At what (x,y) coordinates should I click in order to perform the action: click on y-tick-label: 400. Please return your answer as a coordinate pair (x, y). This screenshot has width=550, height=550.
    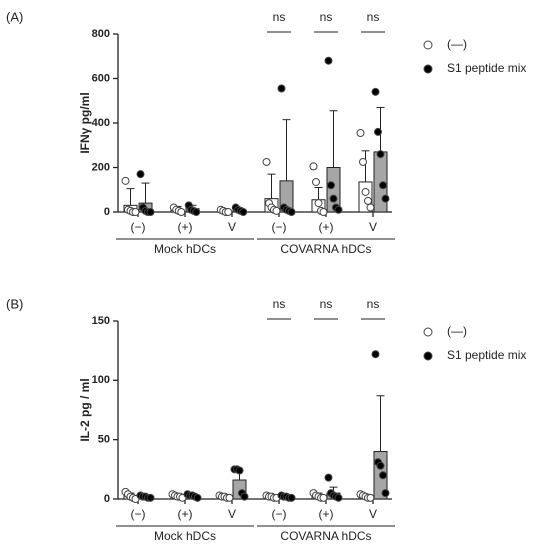
    Looking at the image, I should click on (101, 123).